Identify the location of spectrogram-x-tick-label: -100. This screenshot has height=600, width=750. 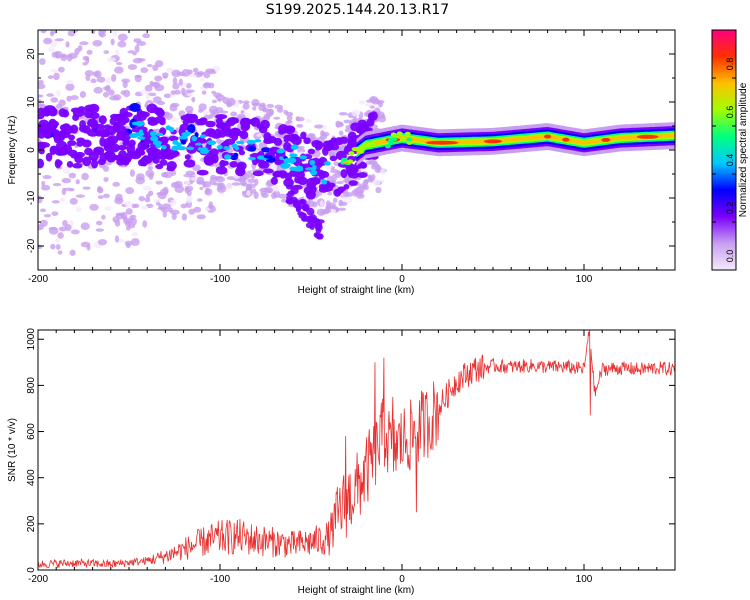
(220, 279).